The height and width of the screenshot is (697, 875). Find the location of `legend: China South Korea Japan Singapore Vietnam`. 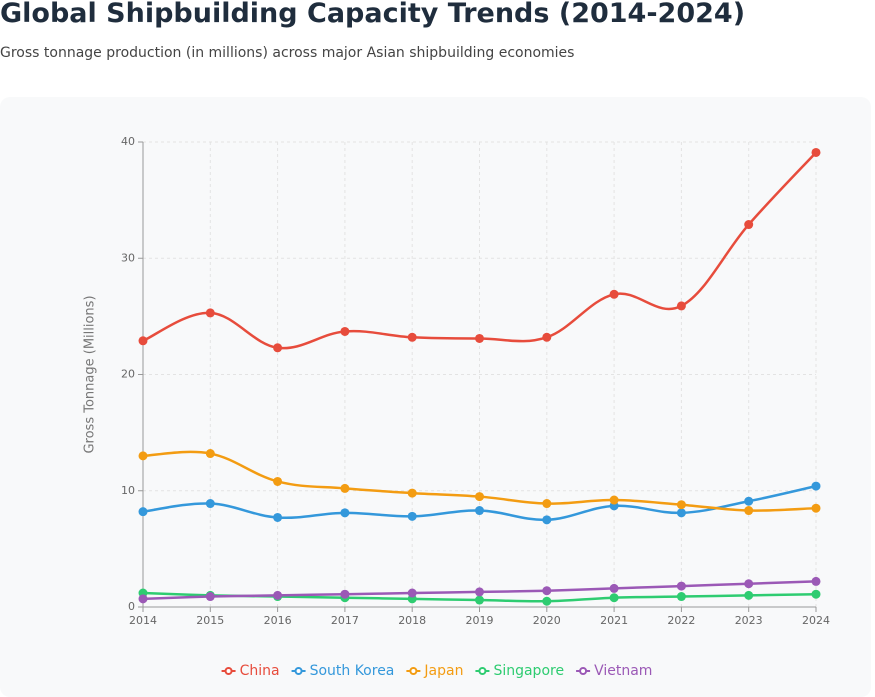

legend: China South Korea Japan Singapore Vietnam is located at coordinates (436, 671).